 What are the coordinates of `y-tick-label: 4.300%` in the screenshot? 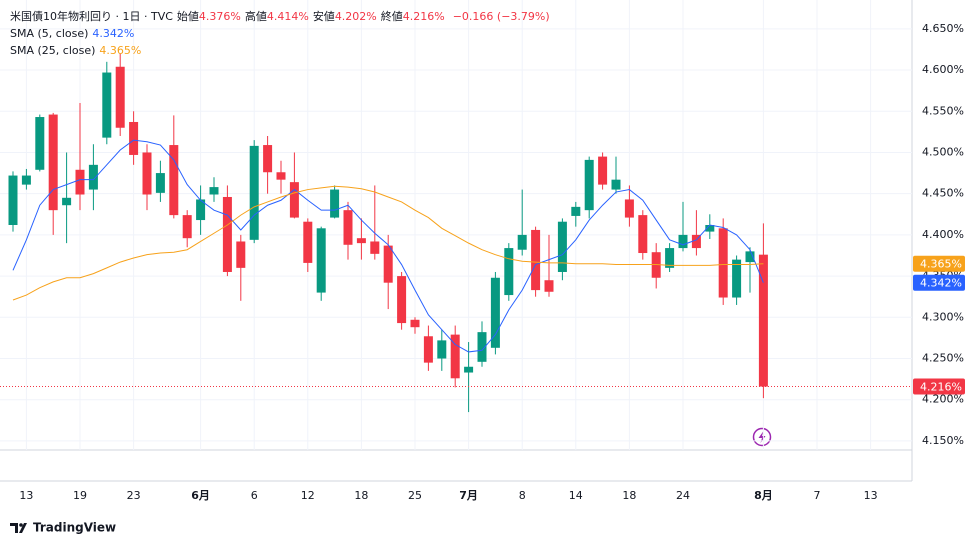 It's located at (943, 316).